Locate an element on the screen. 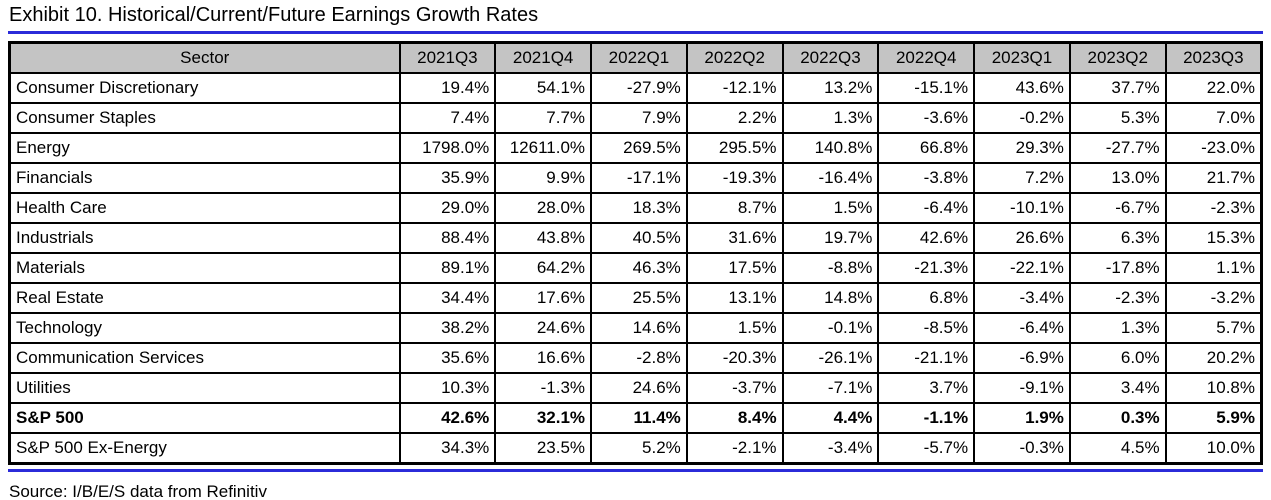  column-header: 2022Q2 is located at coordinates (734, 57).